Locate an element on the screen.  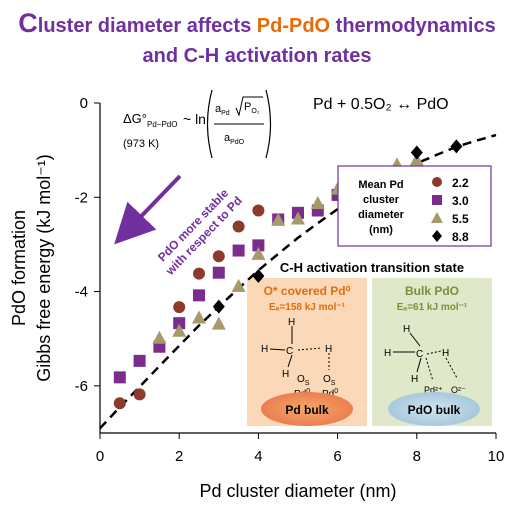
eq-sqrt-sign is located at coordinates (249, 106).